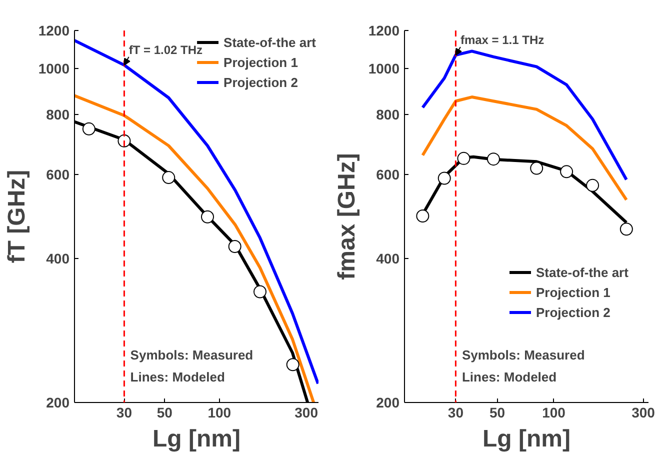  Describe the element at coordinates (16, 217) in the screenshot. I see `y-axis-title: fT [GHz]` at that location.